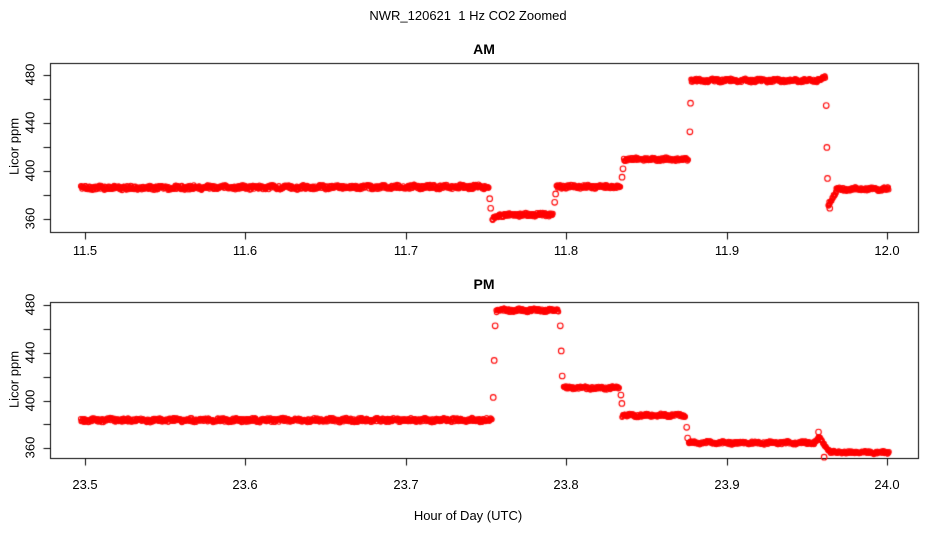  I want to click on chart-title: NWR_120621 1 Hz CO2 Zoomed, so click(468, 15).